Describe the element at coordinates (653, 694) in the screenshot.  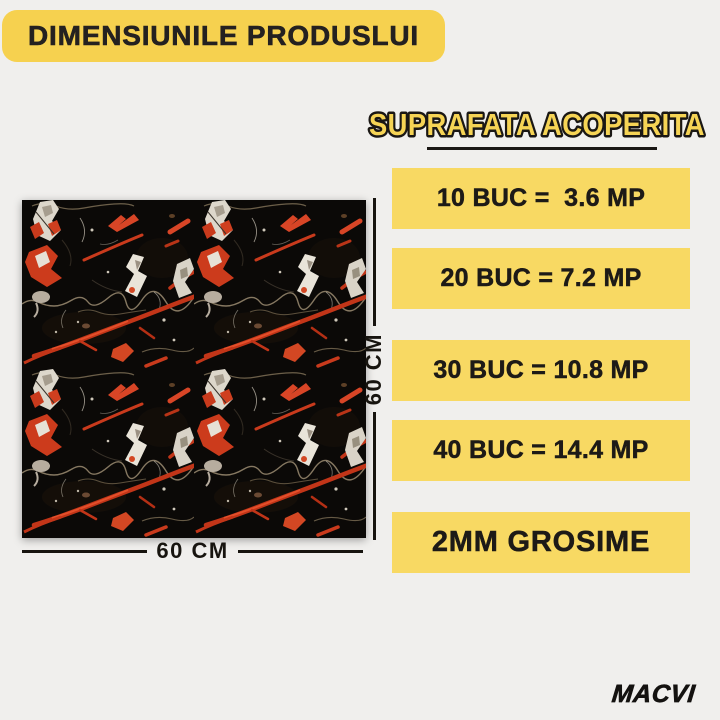
I see `brand-logo: MACVI` at that location.